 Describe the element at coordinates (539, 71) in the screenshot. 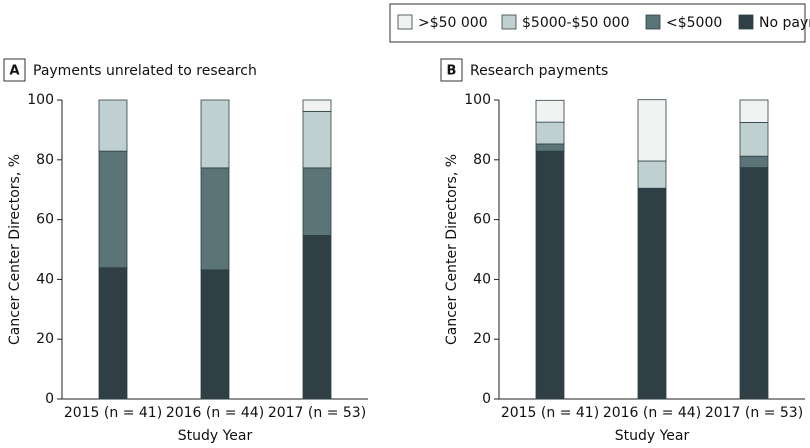

I see `panel-title: Research payments` at that location.